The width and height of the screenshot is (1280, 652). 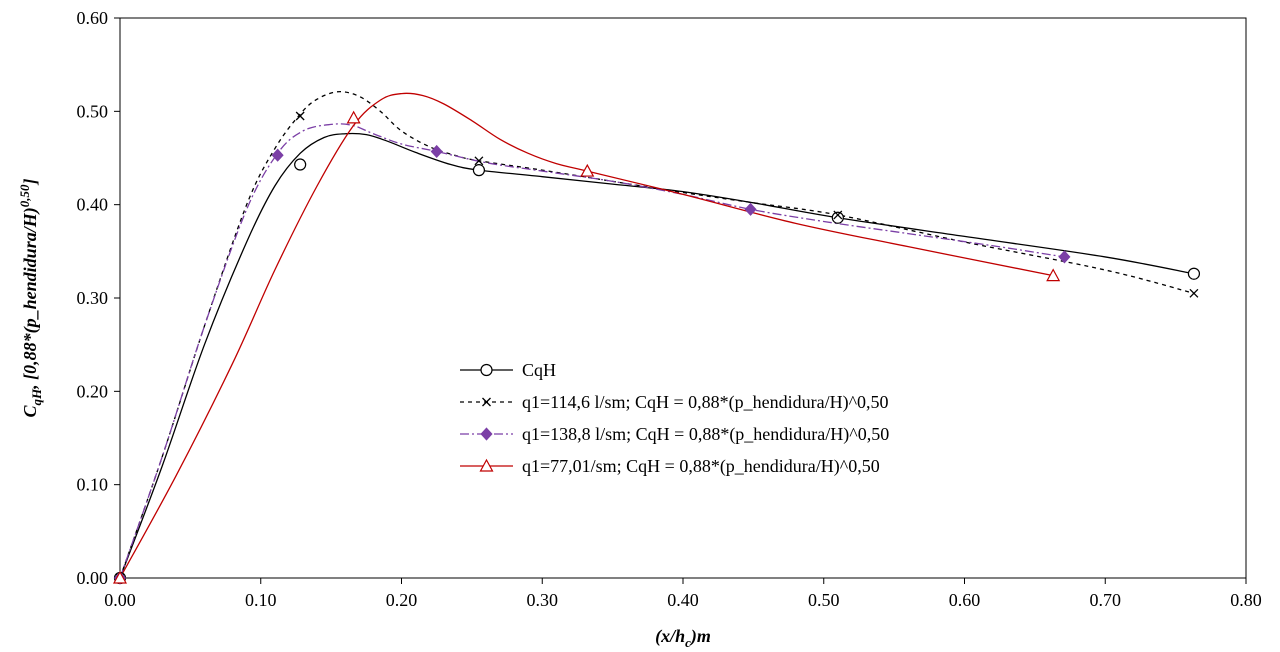 What do you see at coordinates (120, 600) in the screenshot?
I see `x-tick-label: 0.00` at bounding box center [120, 600].